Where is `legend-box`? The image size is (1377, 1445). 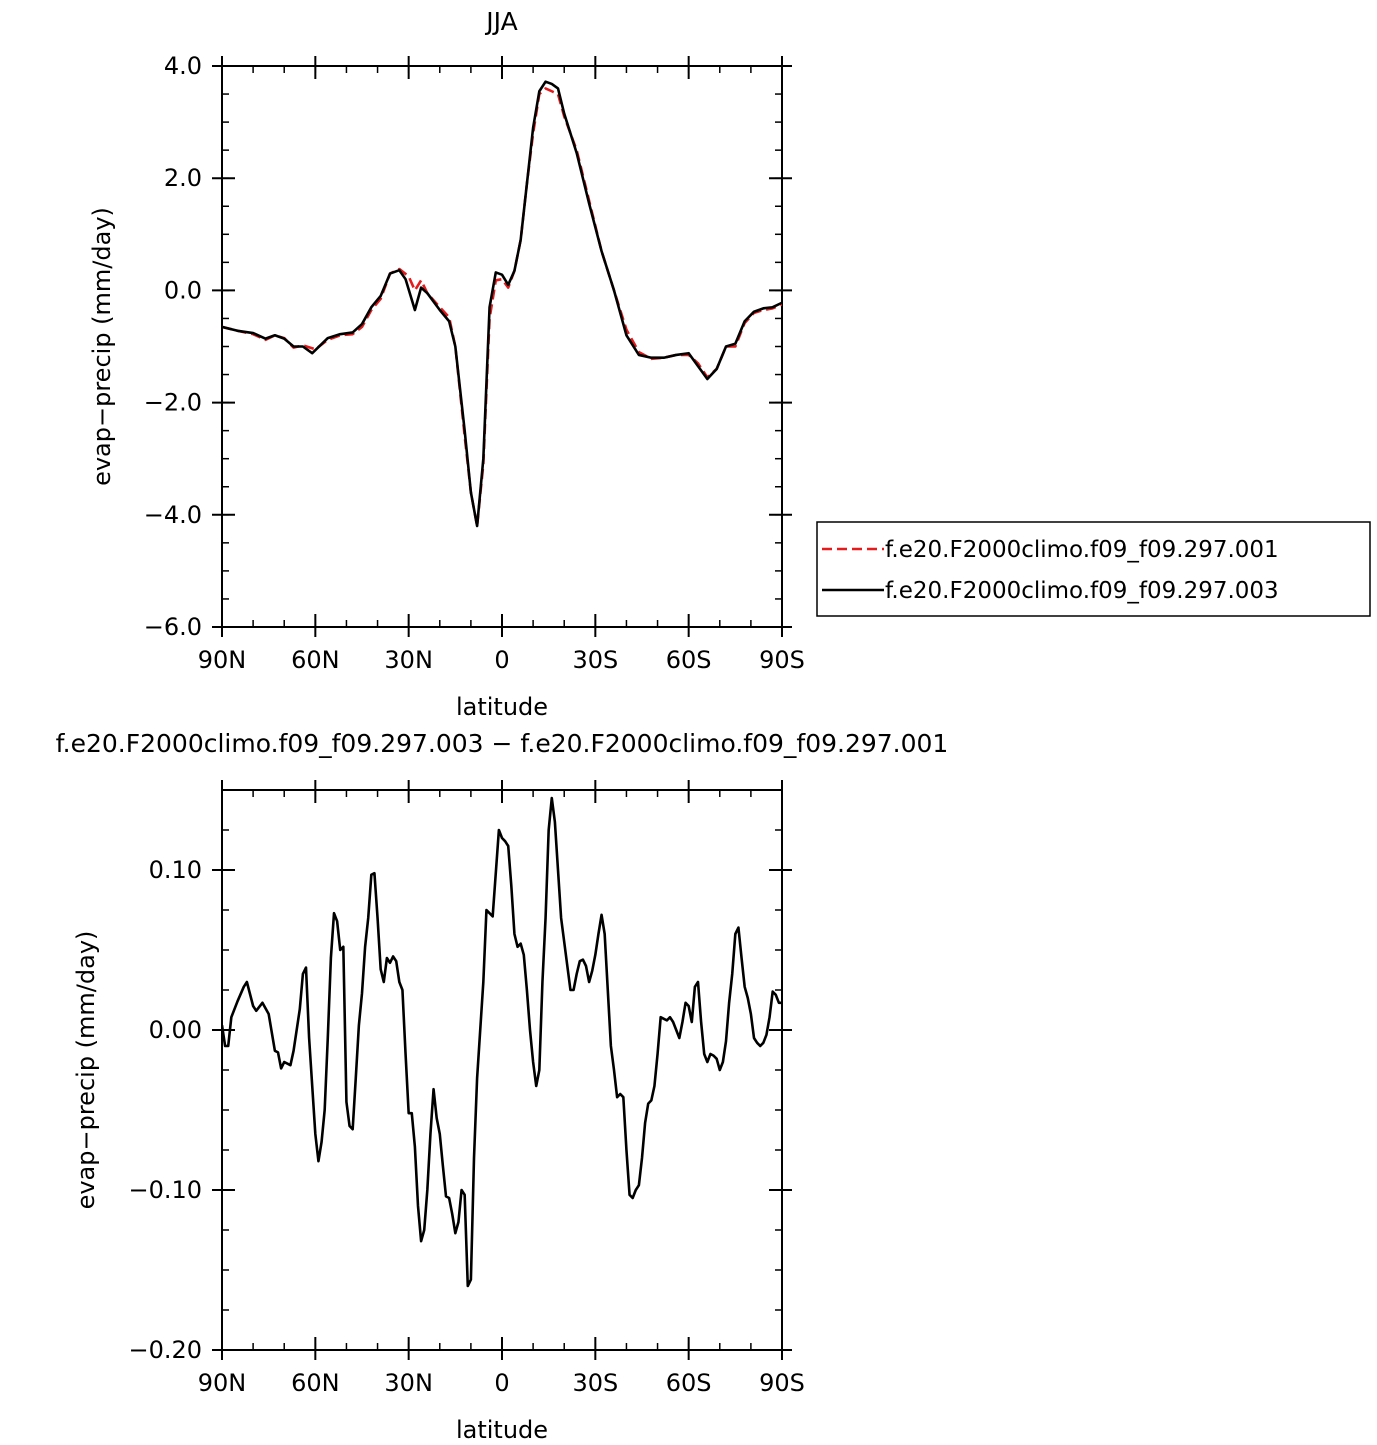 legend-box is located at coordinates (1093, 569).